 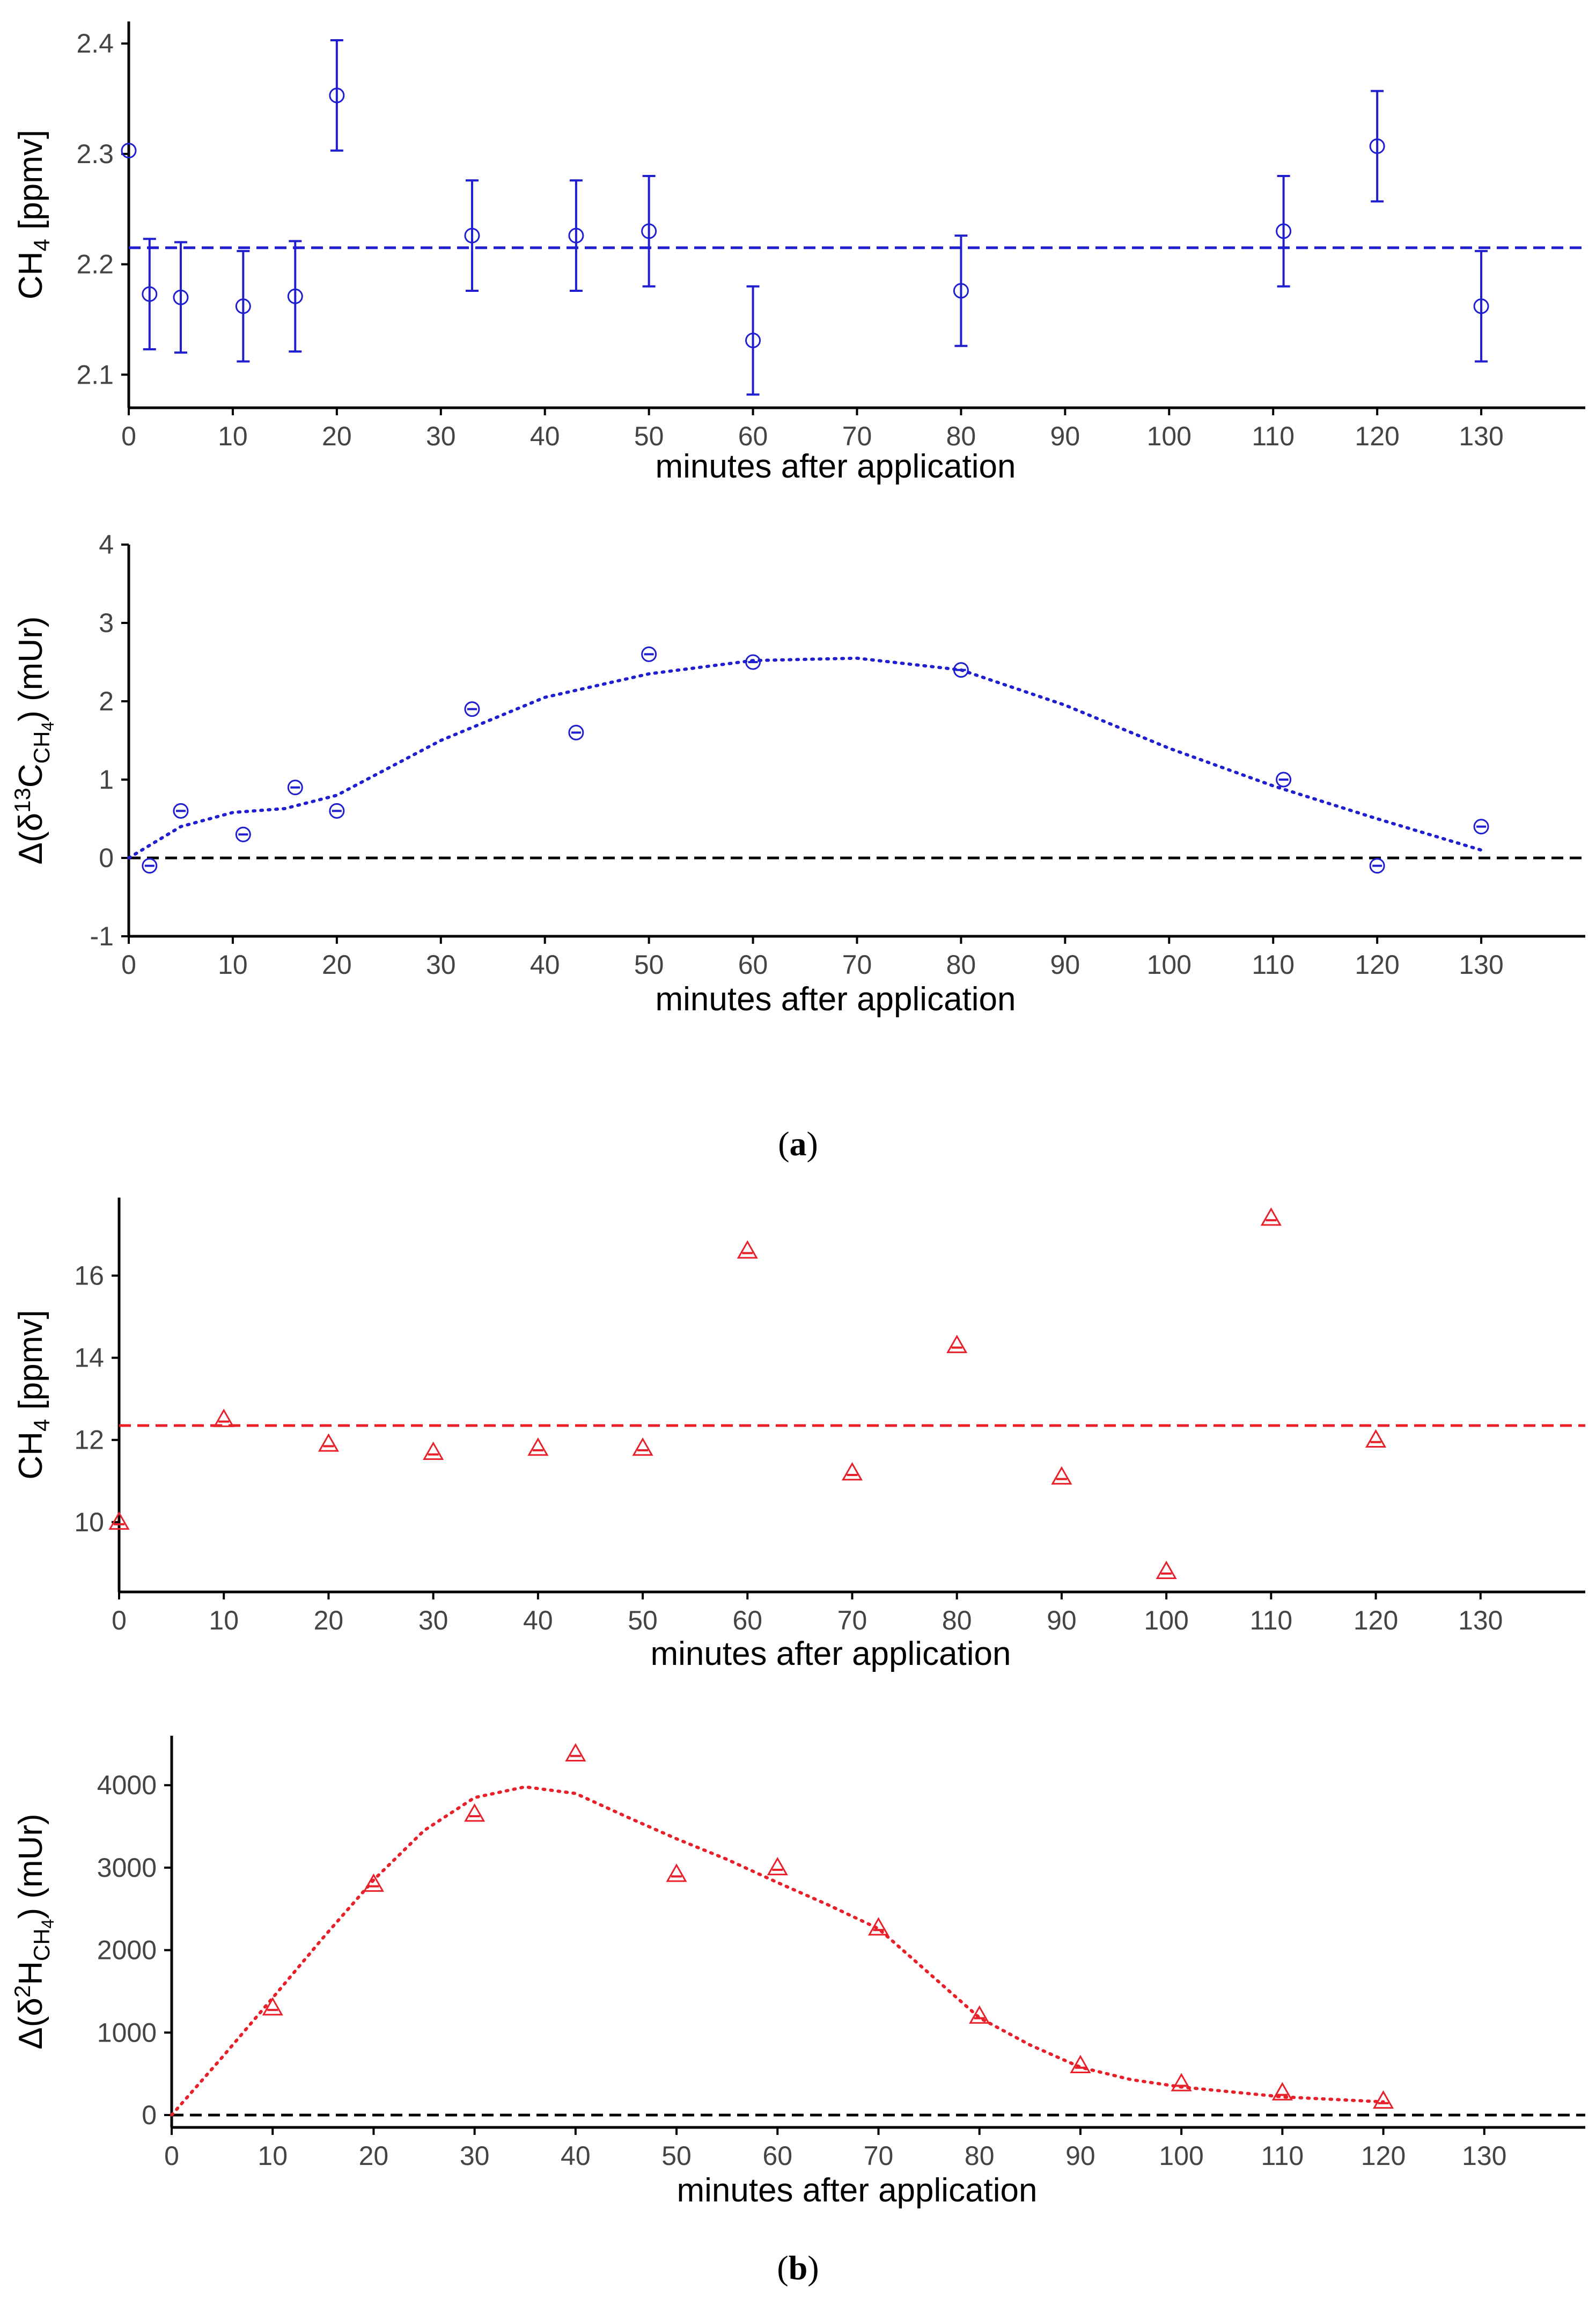 I want to click on y-tick-label: 12, so click(x=89, y=1440).